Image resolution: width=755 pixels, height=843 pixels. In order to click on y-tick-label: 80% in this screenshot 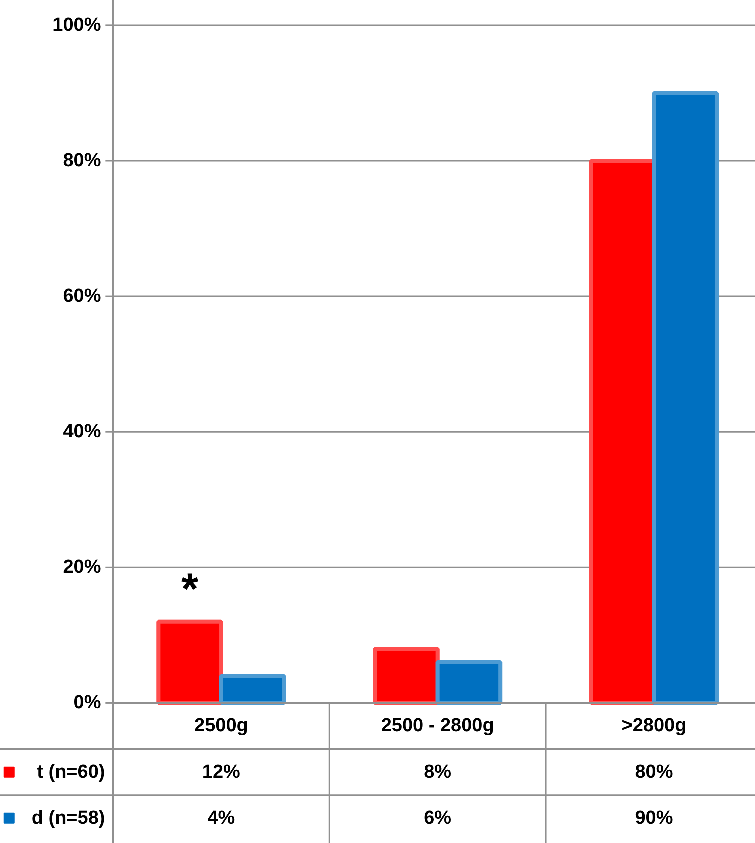, I will do `click(82, 161)`.